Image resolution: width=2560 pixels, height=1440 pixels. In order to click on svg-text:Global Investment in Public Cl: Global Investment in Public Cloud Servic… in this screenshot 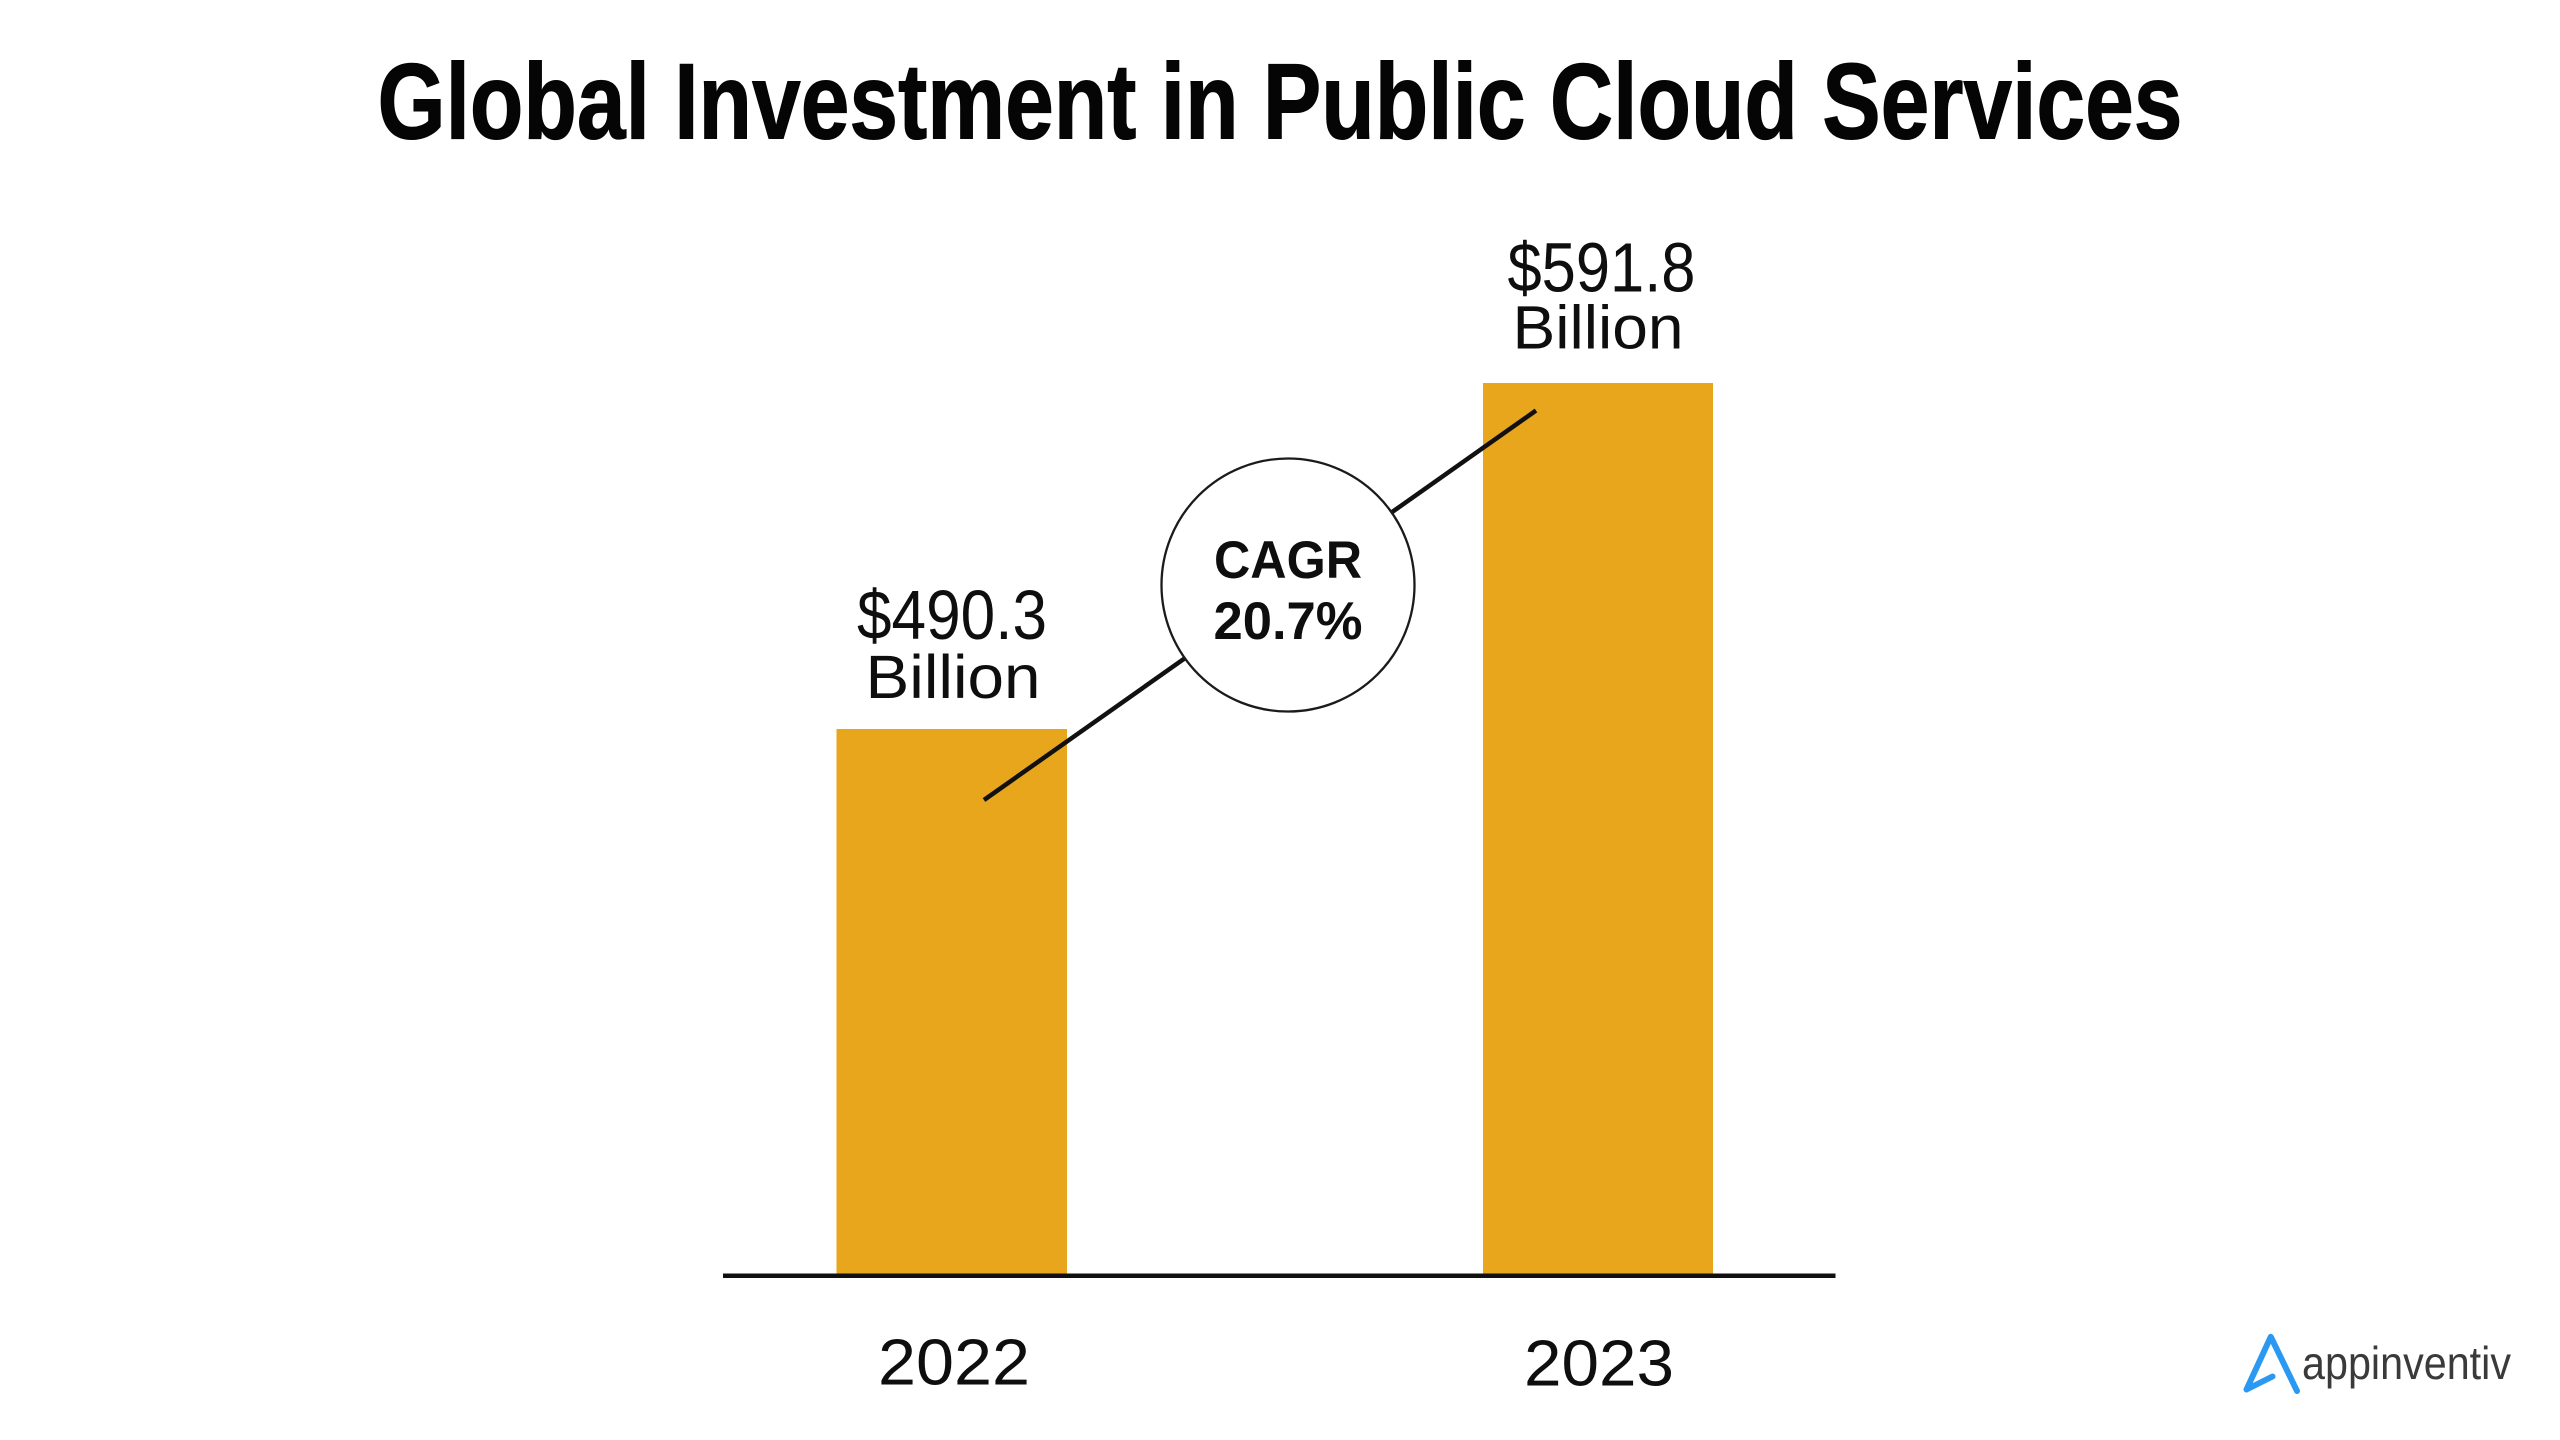, I will do `click(1280, 101)`.